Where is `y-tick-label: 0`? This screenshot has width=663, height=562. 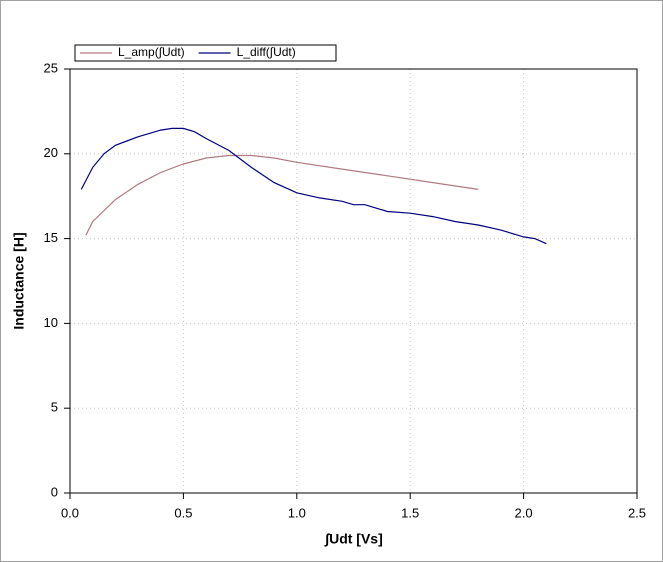
y-tick-label: 0 is located at coordinates (54, 491).